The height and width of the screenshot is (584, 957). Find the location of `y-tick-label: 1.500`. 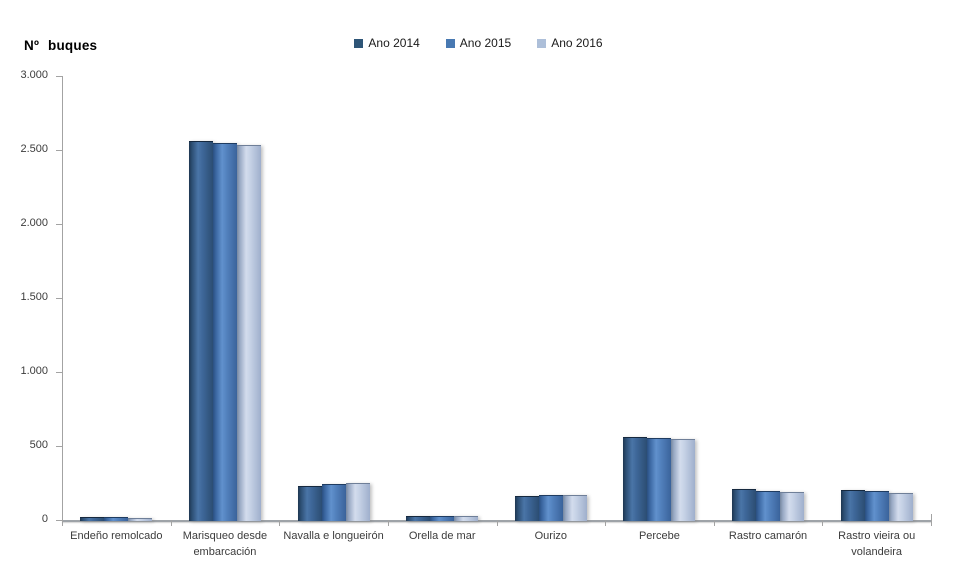

y-tick-label: 1.500 is located at coordinates (34, 297).